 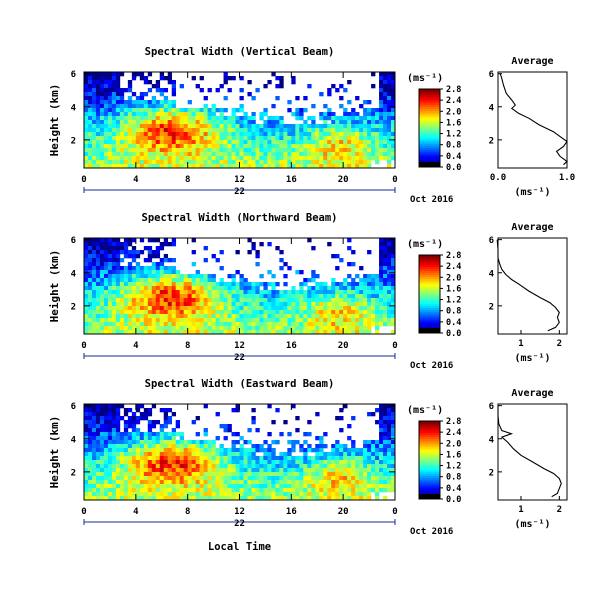 I want to click on x-tick-label: 0, so click(x=83, y=180).